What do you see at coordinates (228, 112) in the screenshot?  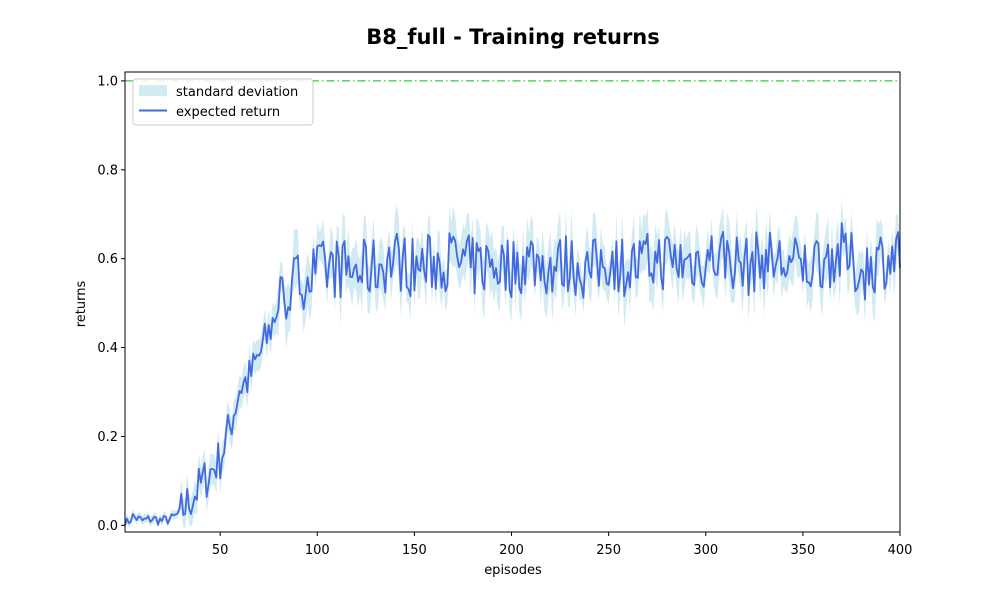 I see `legend-label-line: expected return` at bounding box center [228, 112].